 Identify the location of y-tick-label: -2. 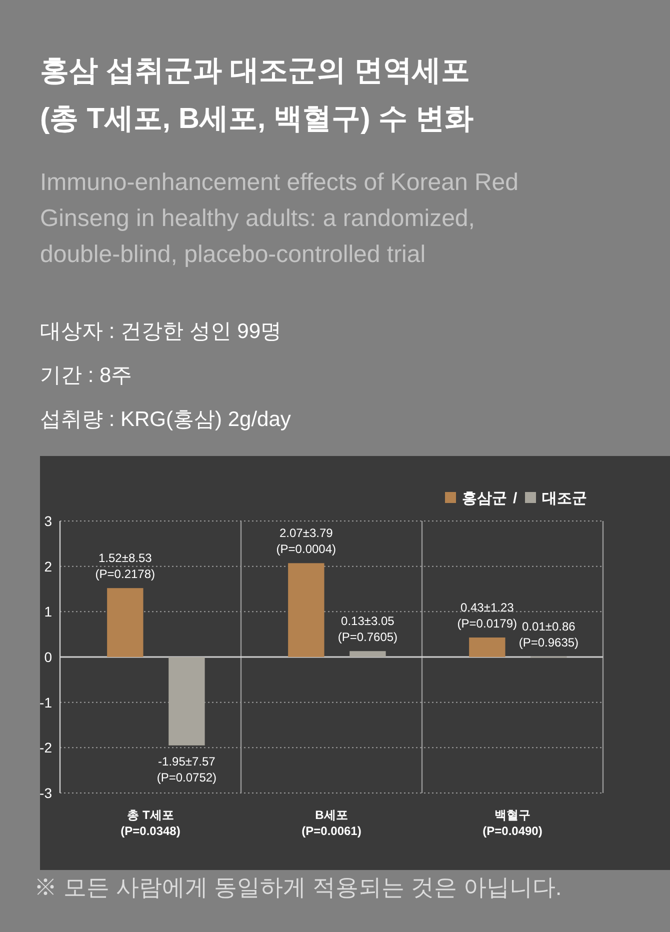
(46, 748).